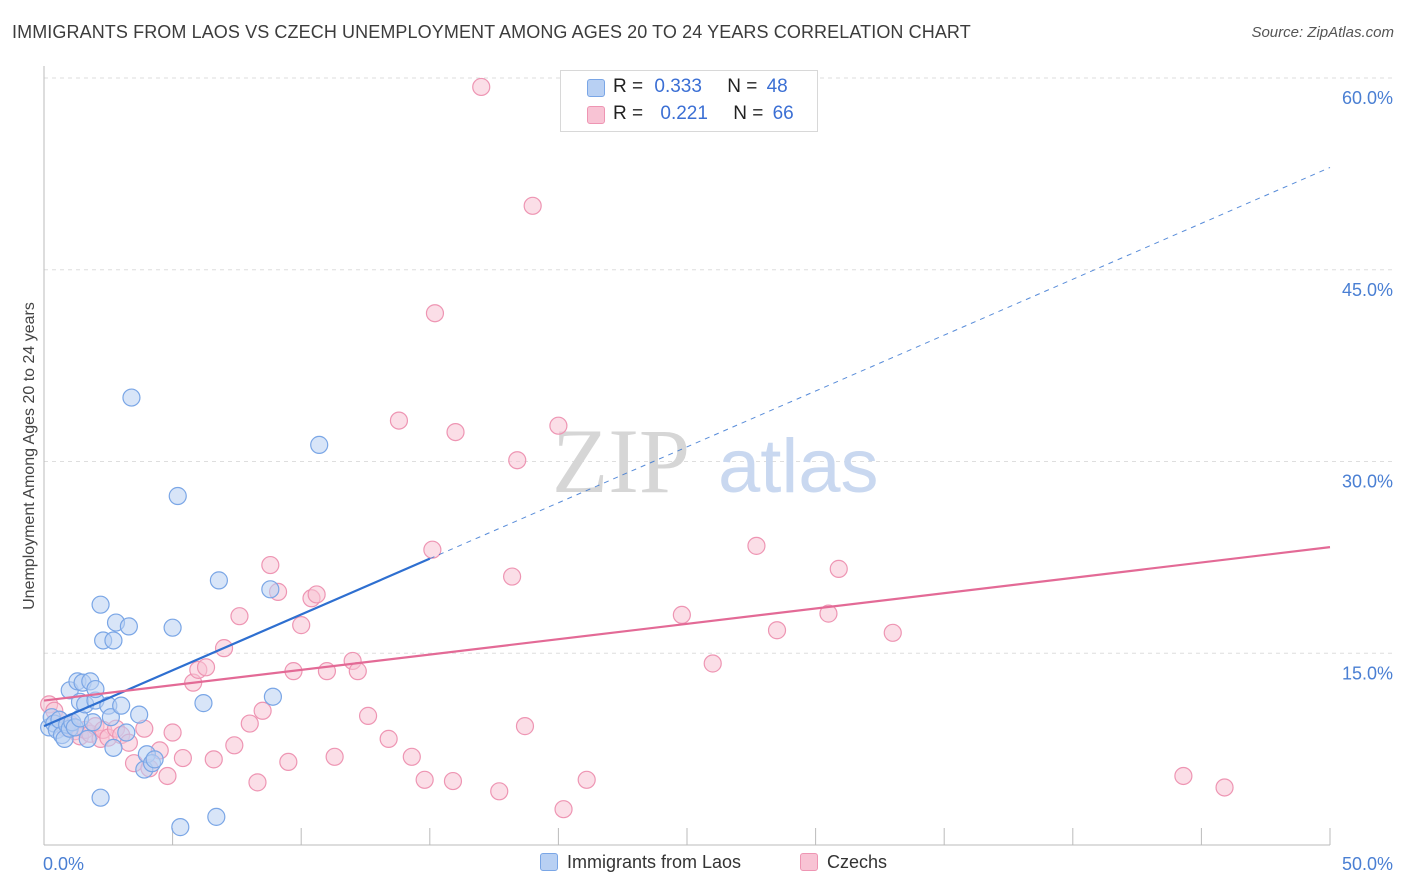 The width and height of the screenshot is (1406, 892). Describe the element at coordinates (783, 113) in the screenshot. I see `legend-n-value-czechs: 66` at that location.